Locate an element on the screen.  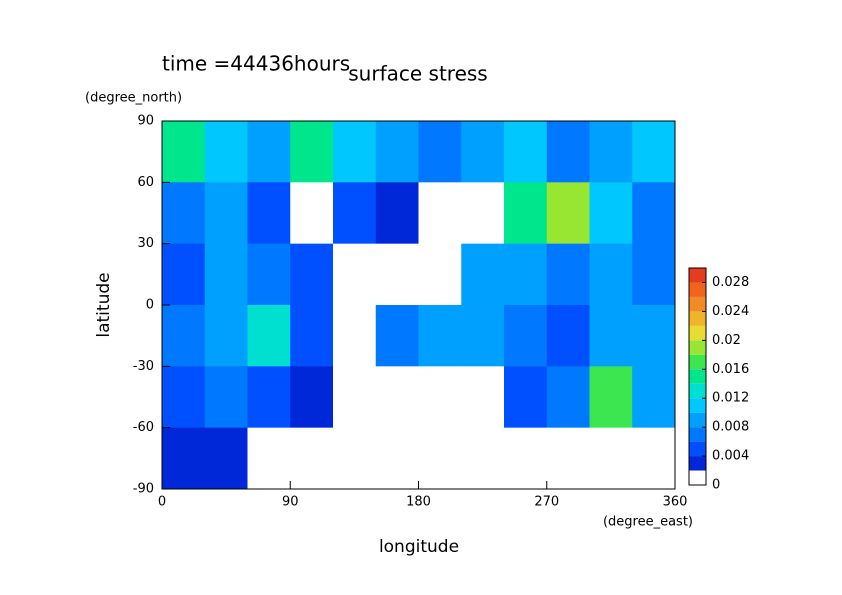
x-tick-label: 90 is located at coordinates (290, 502).